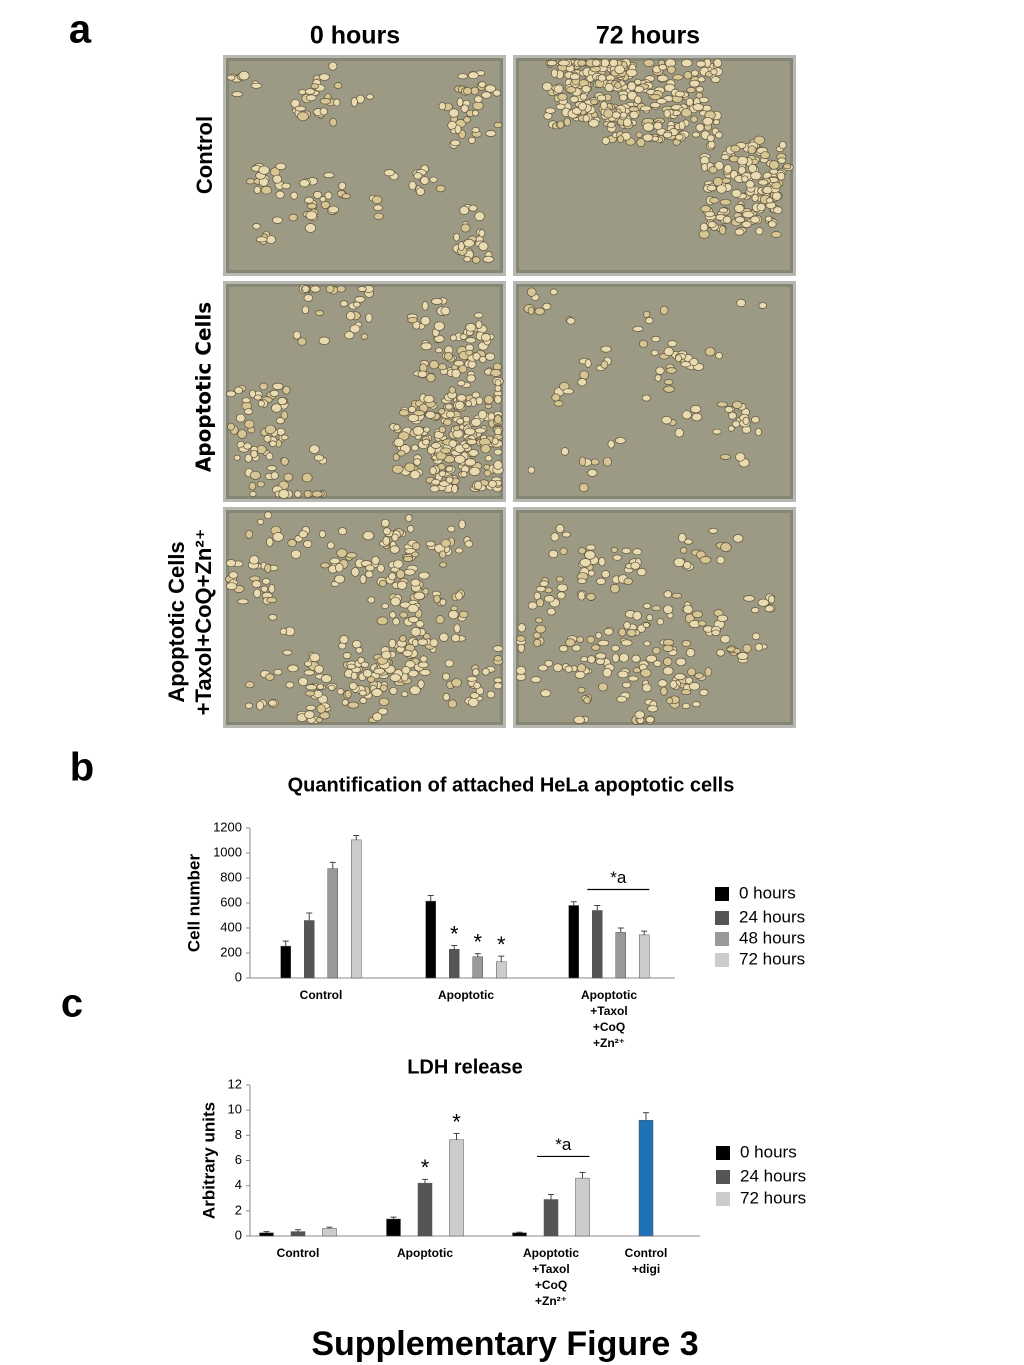 This screenshot has height=1365, width=1024. What do you see at coordinates (772, 916) in the screenshot?
I see `legend-label: 24 hours` at bounding box center [772, 916].